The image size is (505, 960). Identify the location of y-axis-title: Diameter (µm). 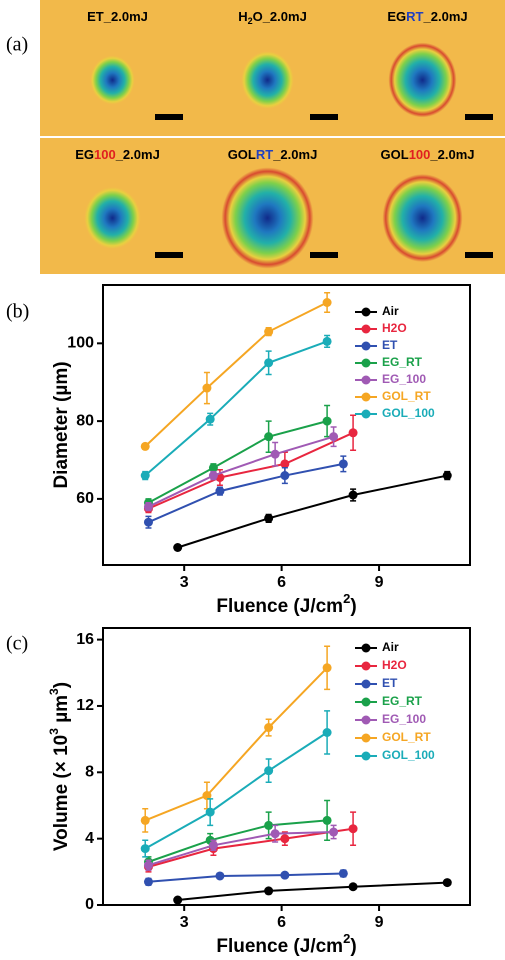
(61, 424).